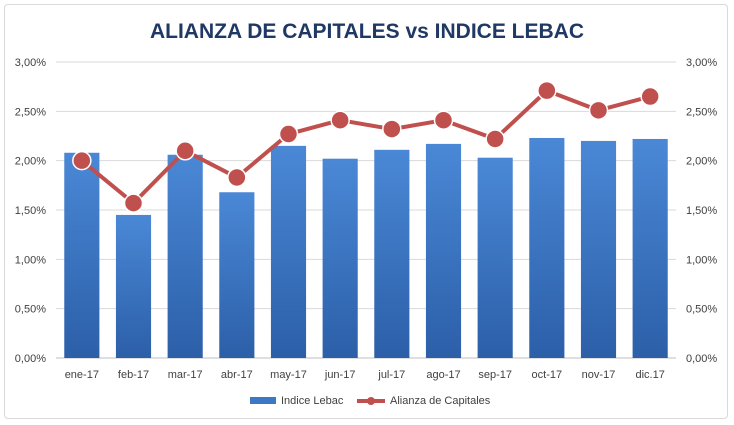  What do you see at coordinates (443, 375) in the screenshot?
I see `x-tick-label: ago-17` at bounding box center [443, 375].